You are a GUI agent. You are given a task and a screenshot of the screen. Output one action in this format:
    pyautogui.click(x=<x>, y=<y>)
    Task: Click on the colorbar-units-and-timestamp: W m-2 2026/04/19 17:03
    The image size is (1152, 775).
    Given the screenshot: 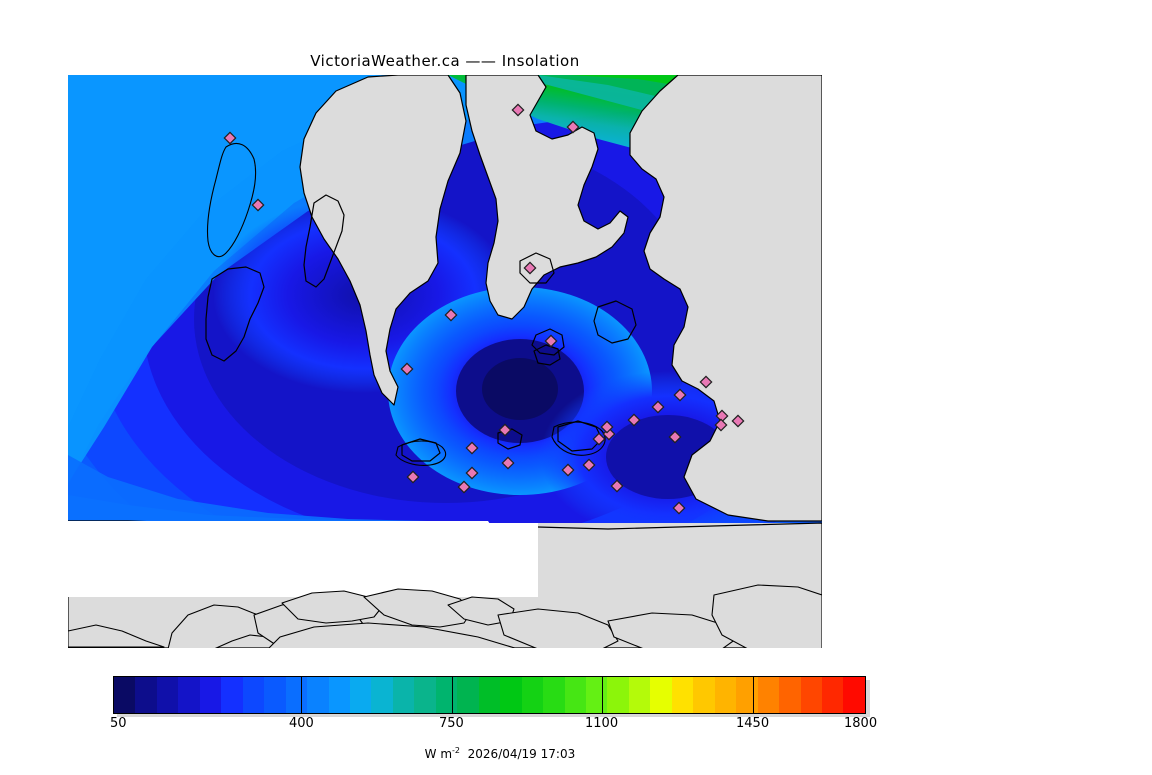 What is the action you would take?
    pyautogui.click(x=488, y=753)
    